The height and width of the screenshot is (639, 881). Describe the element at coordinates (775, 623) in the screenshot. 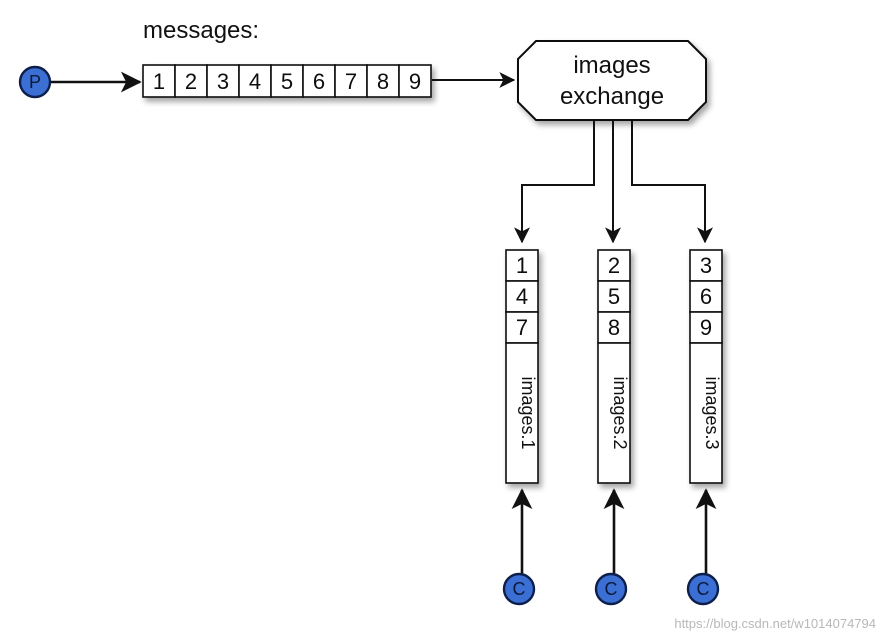

I see `watermark: https://blog.csdn.net/w1014074794` at that location.